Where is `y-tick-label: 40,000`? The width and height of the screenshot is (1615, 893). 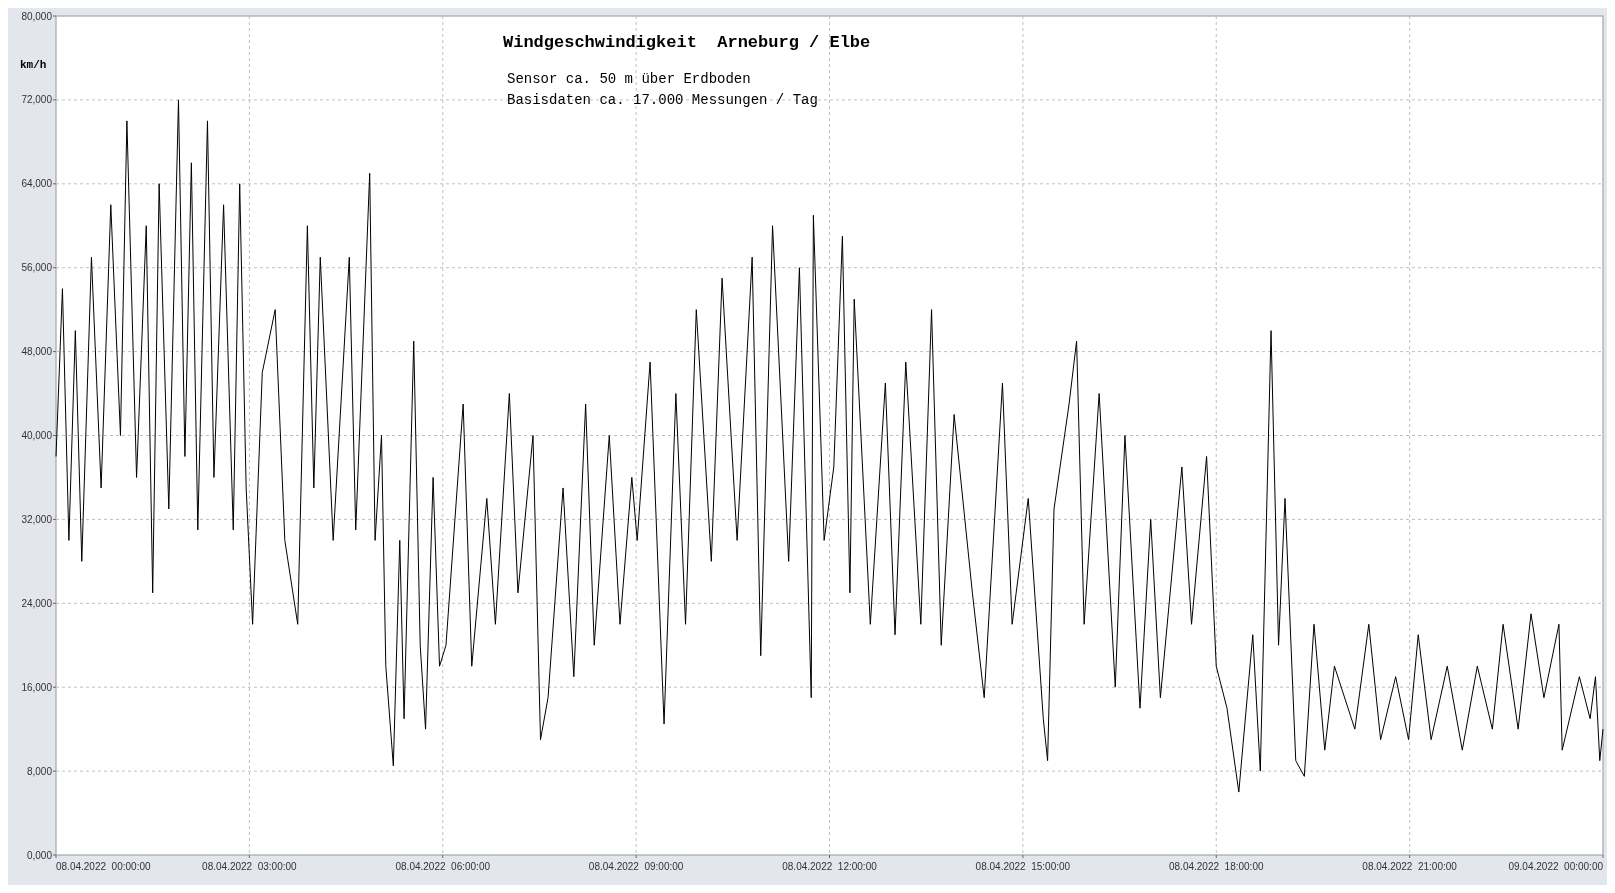
y-tick-label: 40,000 is located at coordinates (37, 435).